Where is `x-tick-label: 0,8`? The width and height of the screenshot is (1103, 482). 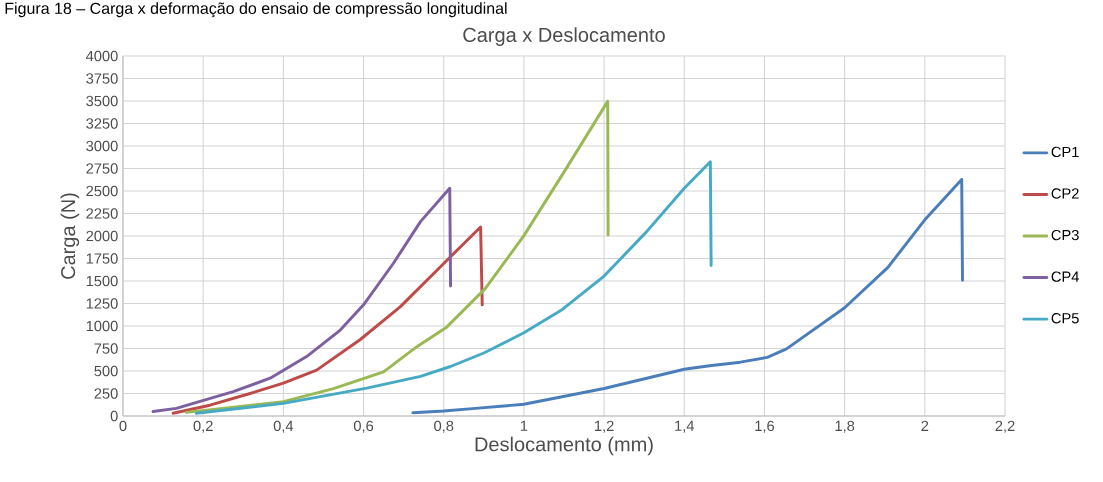
x-tick-label: 0,8 is located at coordinates (444, 426).